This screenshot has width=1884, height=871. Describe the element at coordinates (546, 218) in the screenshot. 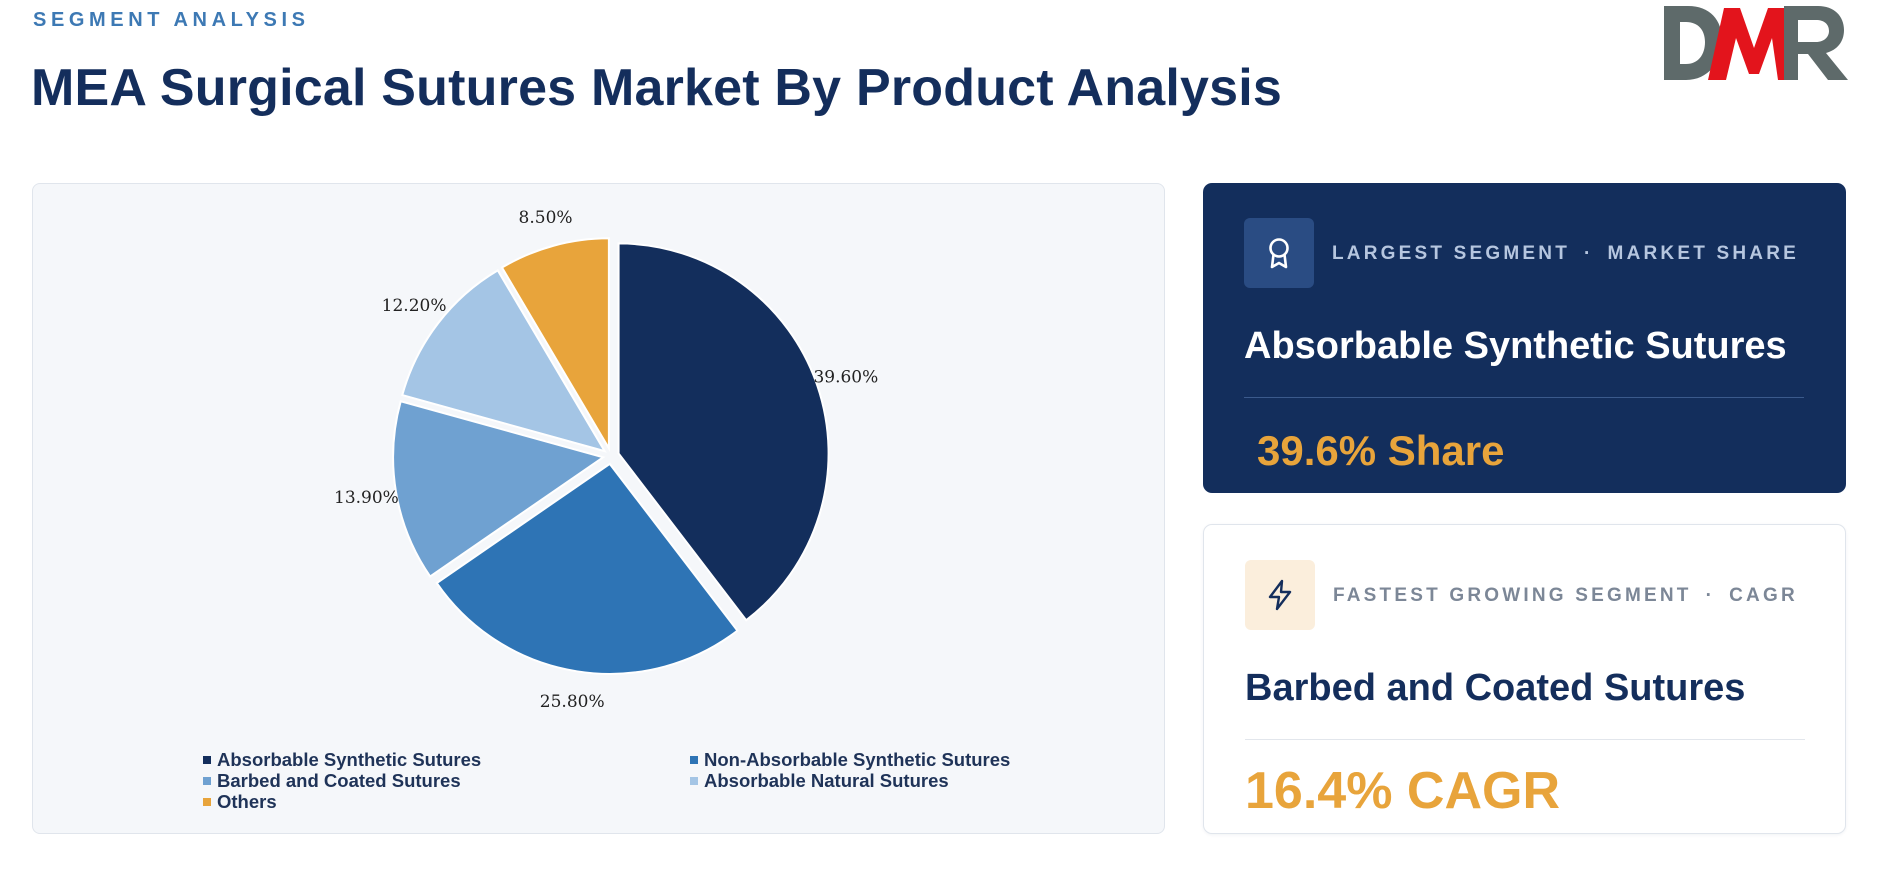

I see `pie-data-label: 8.50%` at that location.